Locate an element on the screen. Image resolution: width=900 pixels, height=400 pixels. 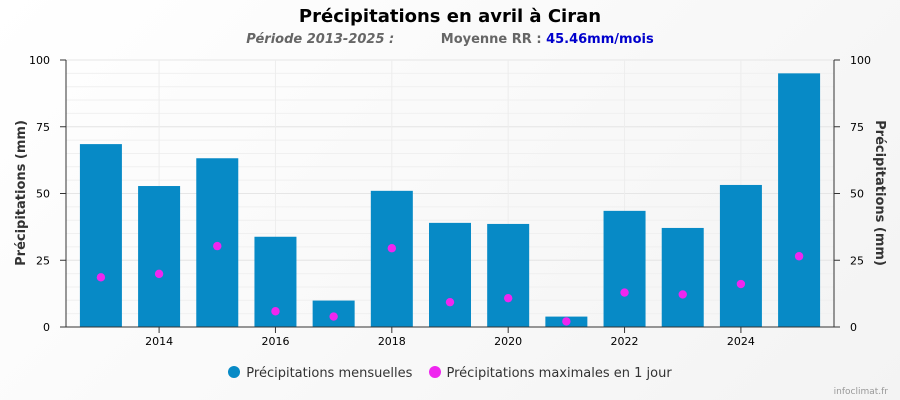
legend-item-daily-max: Précipitations maximales en 1 jour is located at coordinates (550, 373).